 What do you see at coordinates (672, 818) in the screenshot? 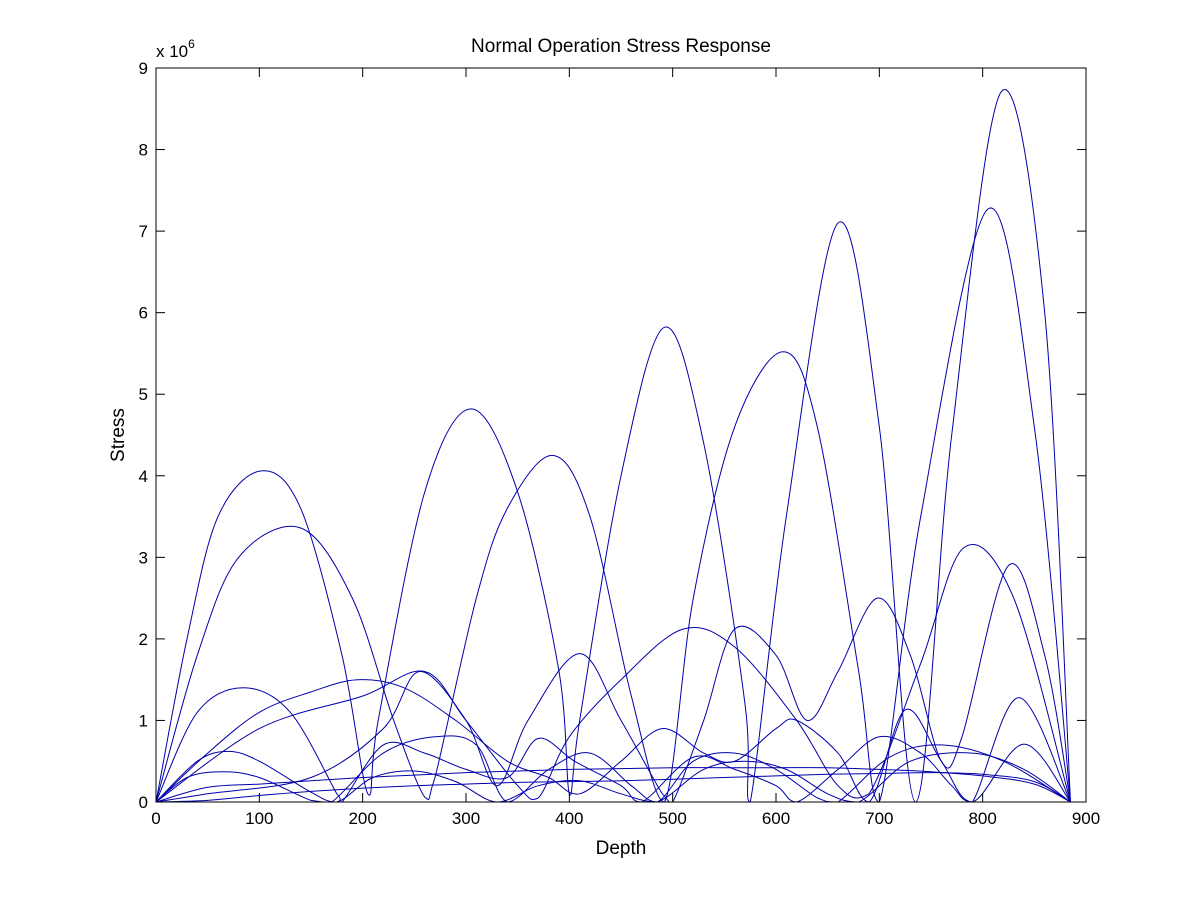
I see `x-tick-label: 500` at bounding box center [672, 818].